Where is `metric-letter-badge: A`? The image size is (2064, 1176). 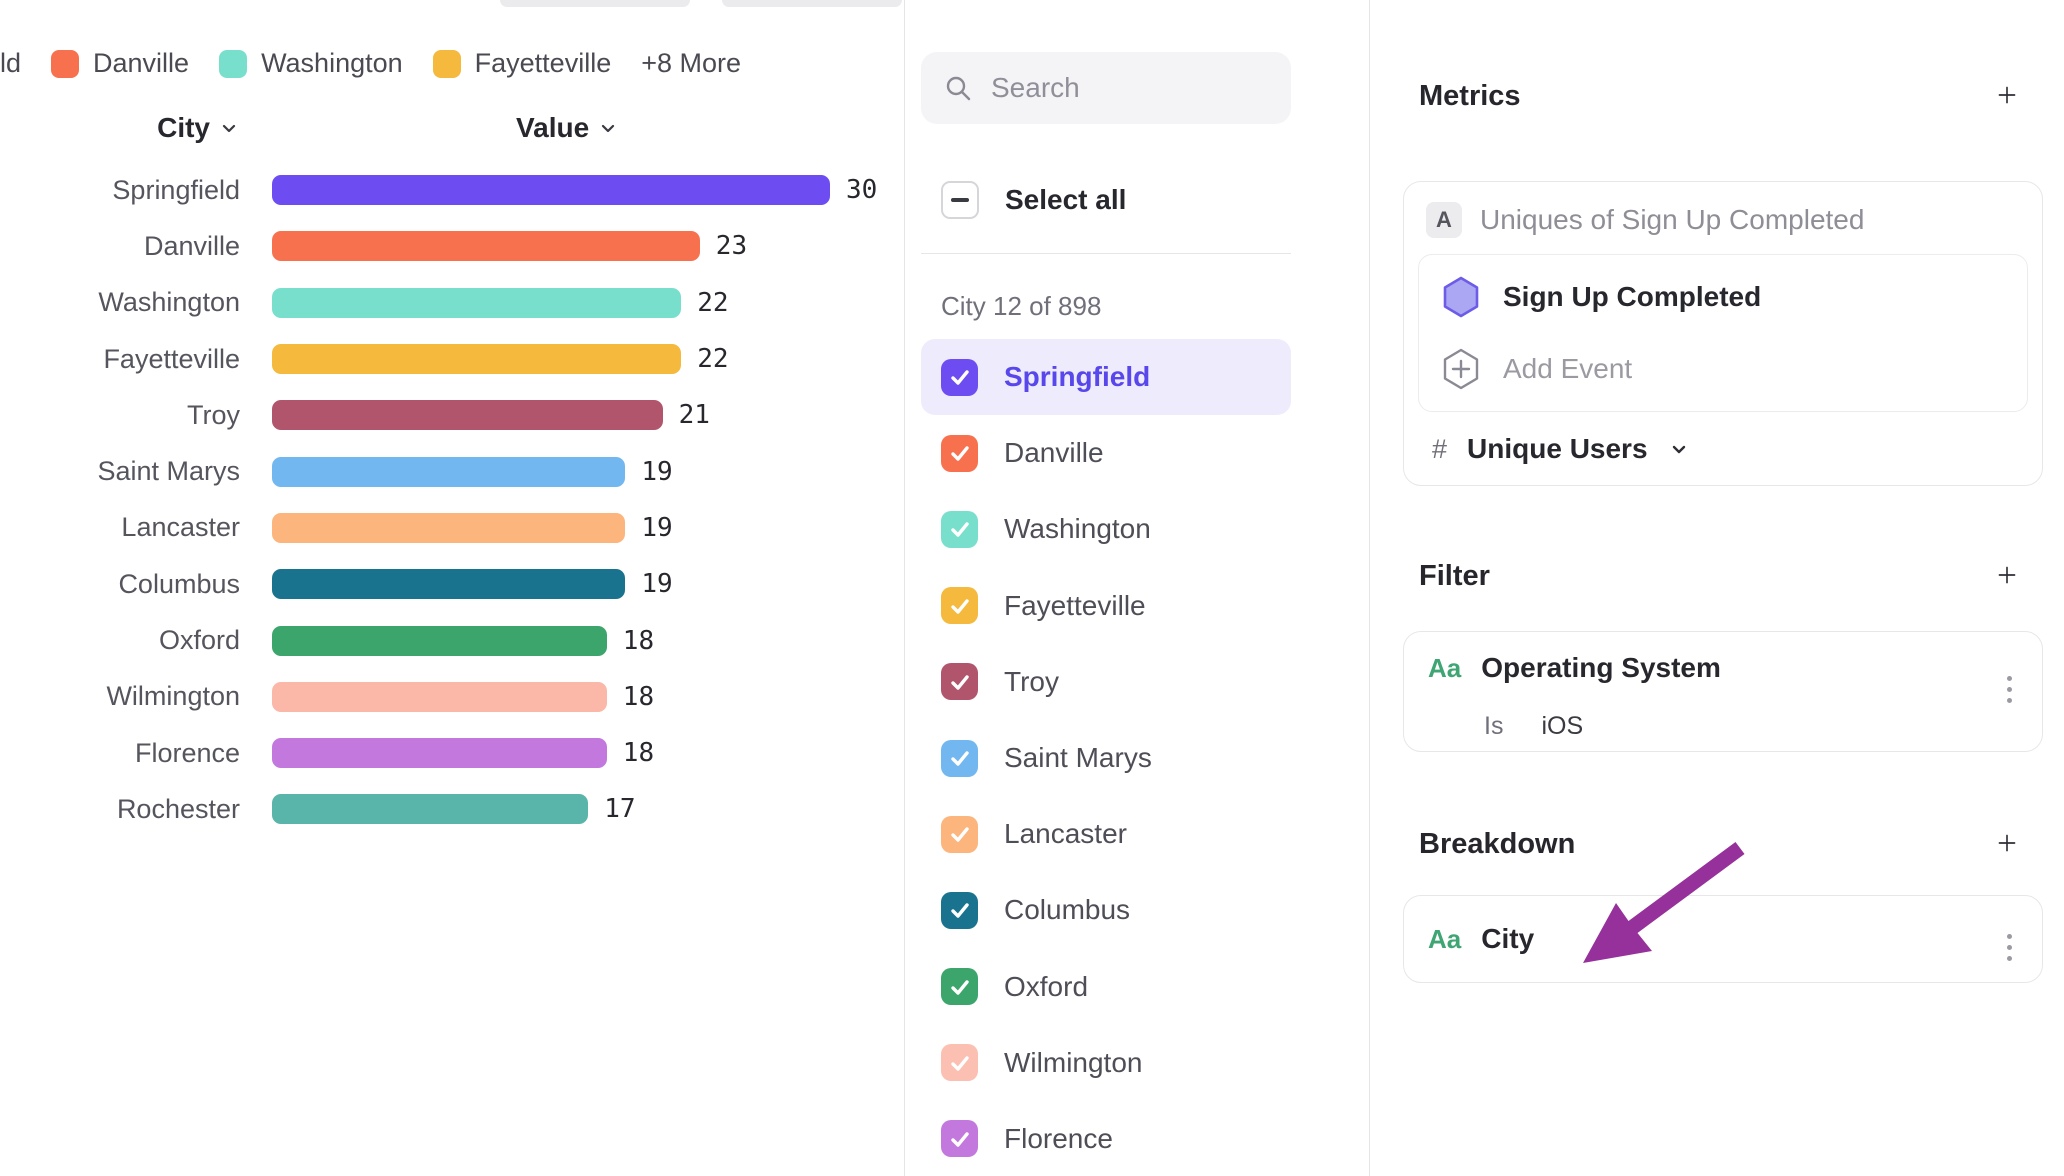 metric-letter-badge: A is located at coordinates (1444, 220).